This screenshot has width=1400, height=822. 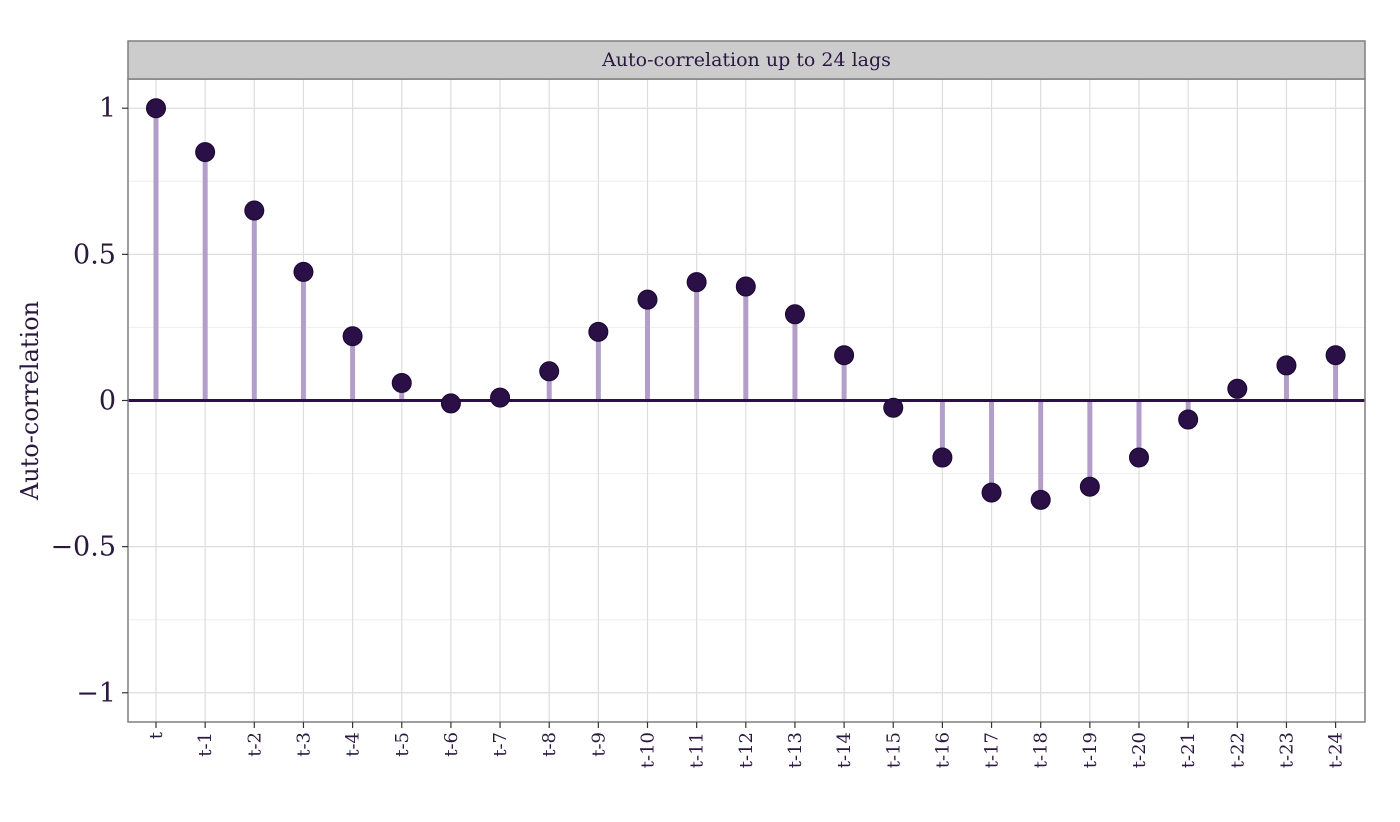 I want to click on chart-title: Auto-correlation up to 24 lags, so click(x=746, y=60).